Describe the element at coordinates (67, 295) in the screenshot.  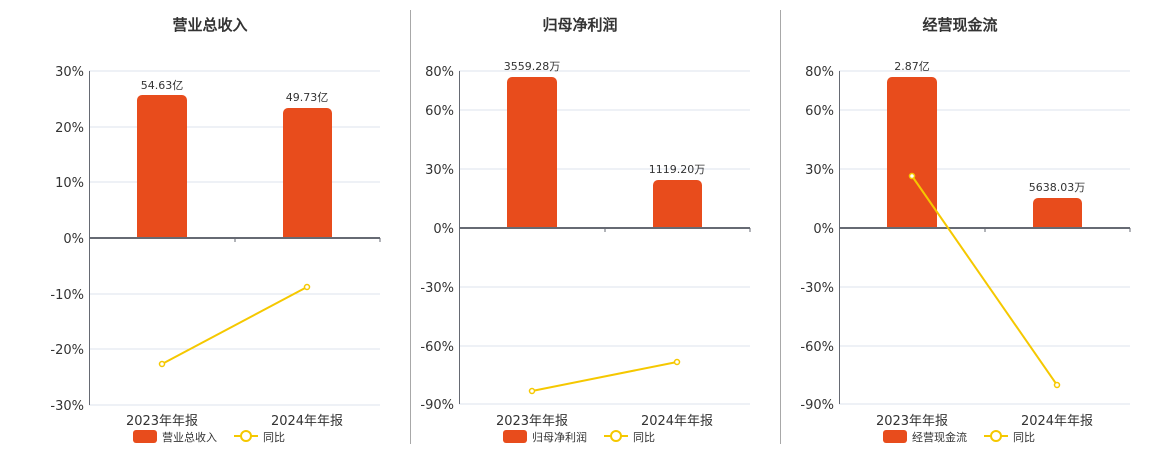
I see `svg-text: -10%` at that location.